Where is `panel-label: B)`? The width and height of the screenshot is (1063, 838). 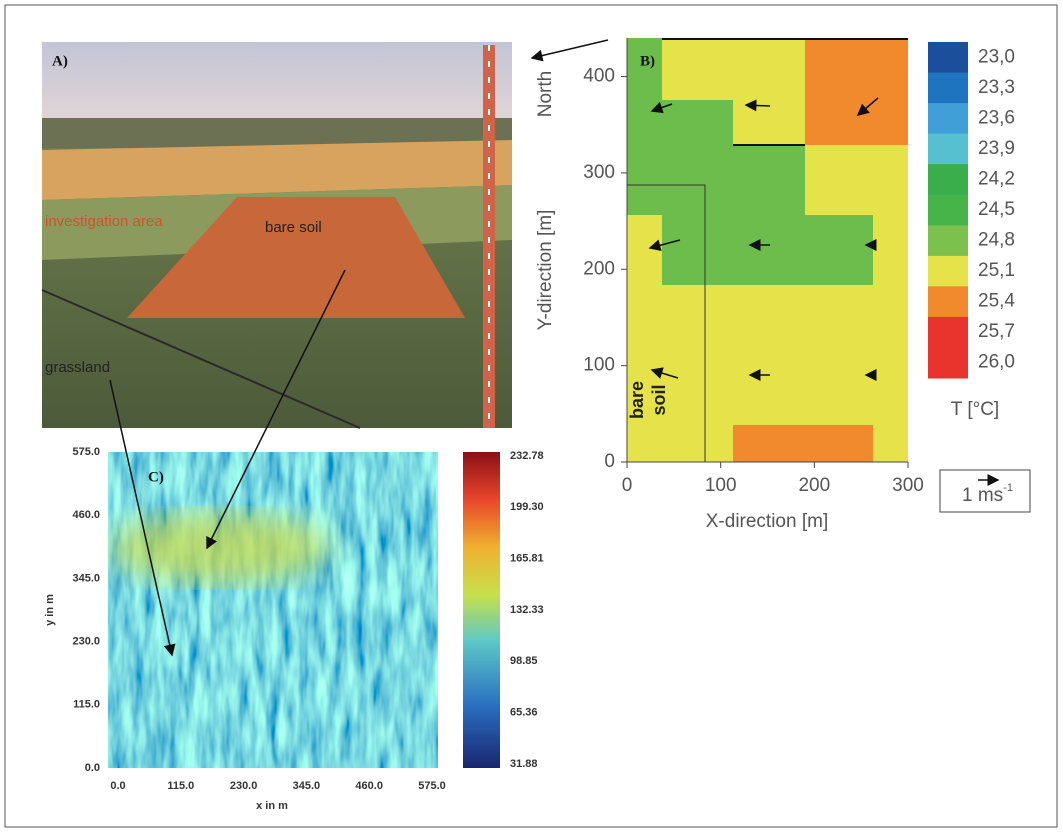
panel-label: B) is located at coordinates (647, 61).